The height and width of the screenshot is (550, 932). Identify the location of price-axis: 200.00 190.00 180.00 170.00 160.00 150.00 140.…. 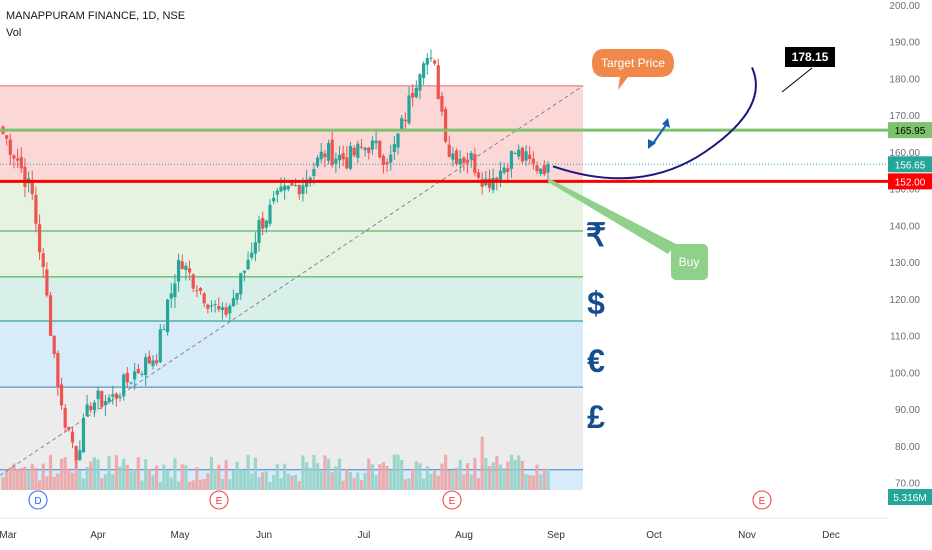
(910, 275).